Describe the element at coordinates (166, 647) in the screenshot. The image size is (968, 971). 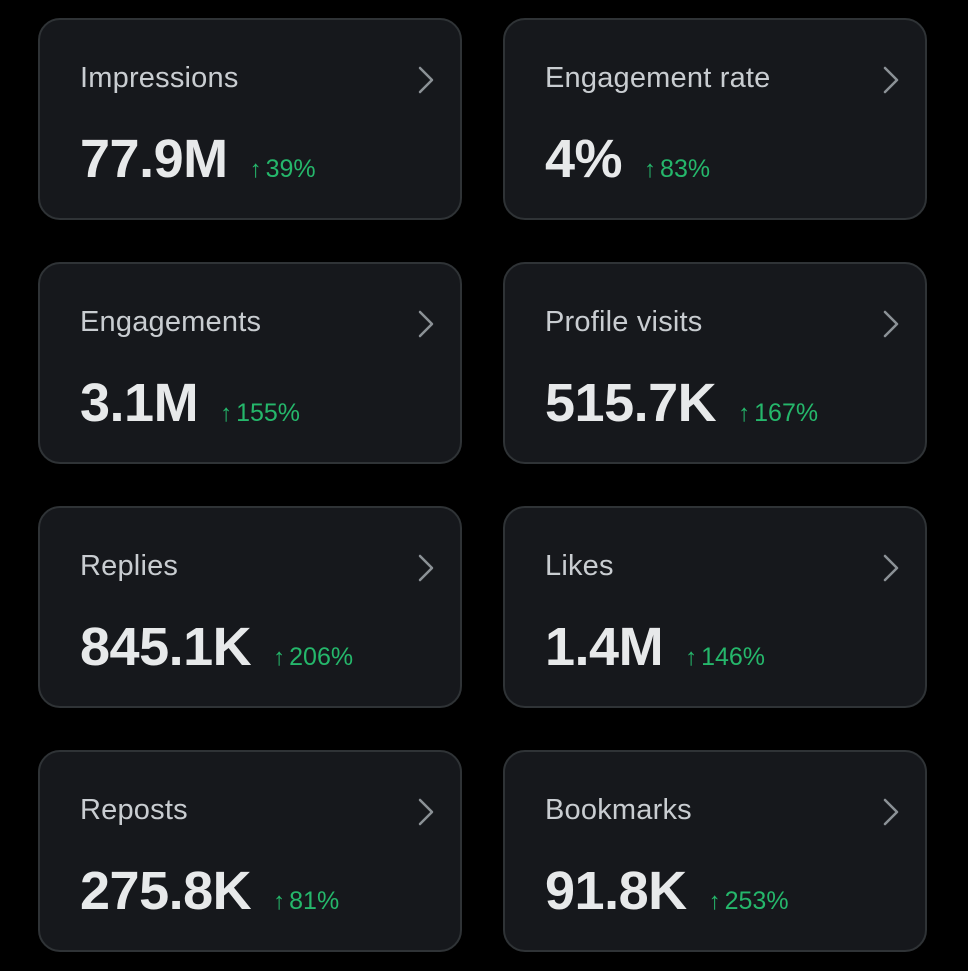
I see `metric-value: 845.1K` at that location.